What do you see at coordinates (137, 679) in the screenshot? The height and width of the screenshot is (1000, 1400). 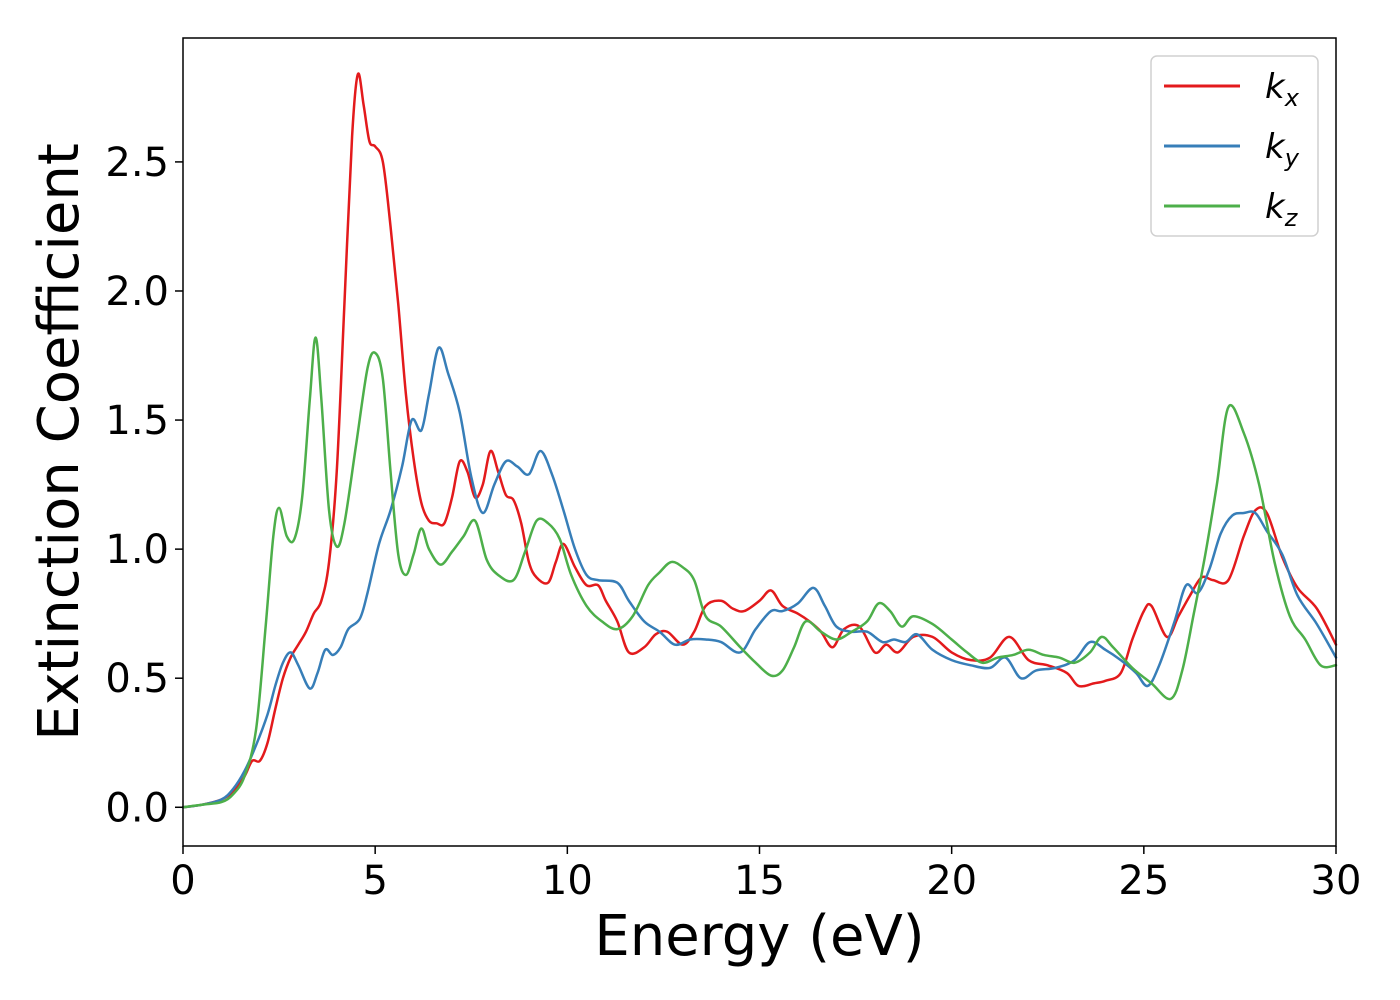 I see `y-tick-label: 0.5` at bounding box center [137, 679].